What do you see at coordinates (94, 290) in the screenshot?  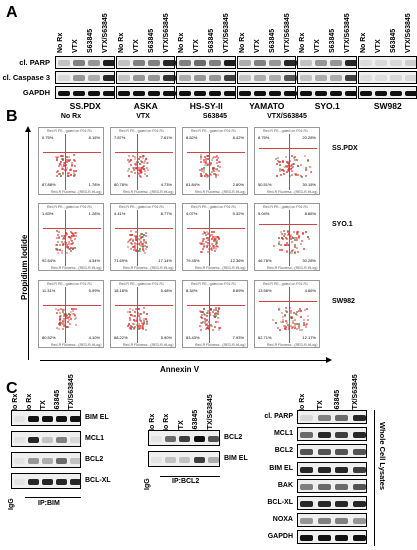 I see `quadrant-ur: 5.99%` at bounding box center [94, 290].